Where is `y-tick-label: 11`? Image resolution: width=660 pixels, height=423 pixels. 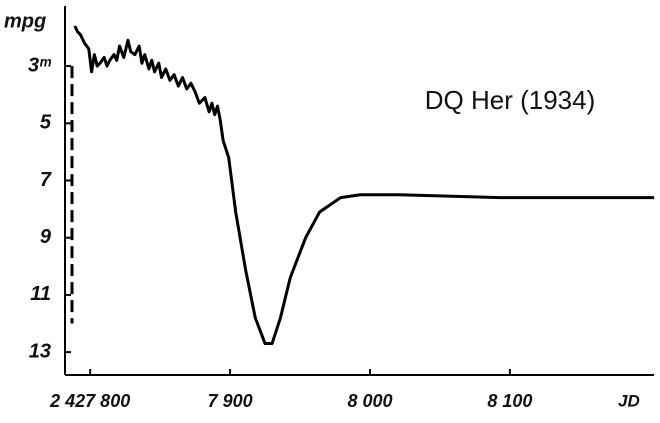 y-tick-label: 11 is located at coordinates (40, 294).